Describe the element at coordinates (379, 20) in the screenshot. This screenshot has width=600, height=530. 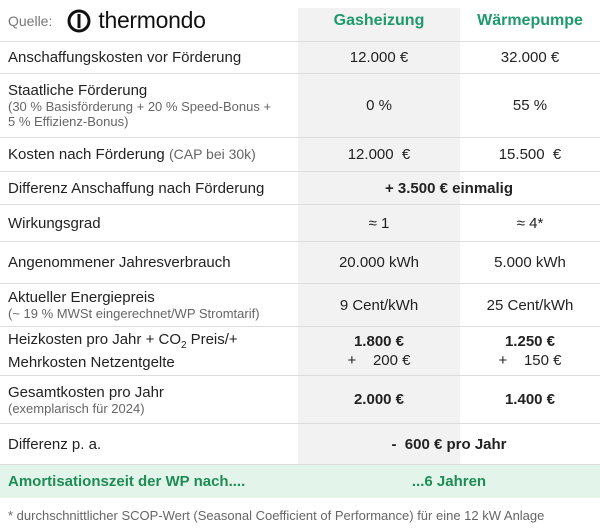
I see `column-header: Gasheizung` at that location.